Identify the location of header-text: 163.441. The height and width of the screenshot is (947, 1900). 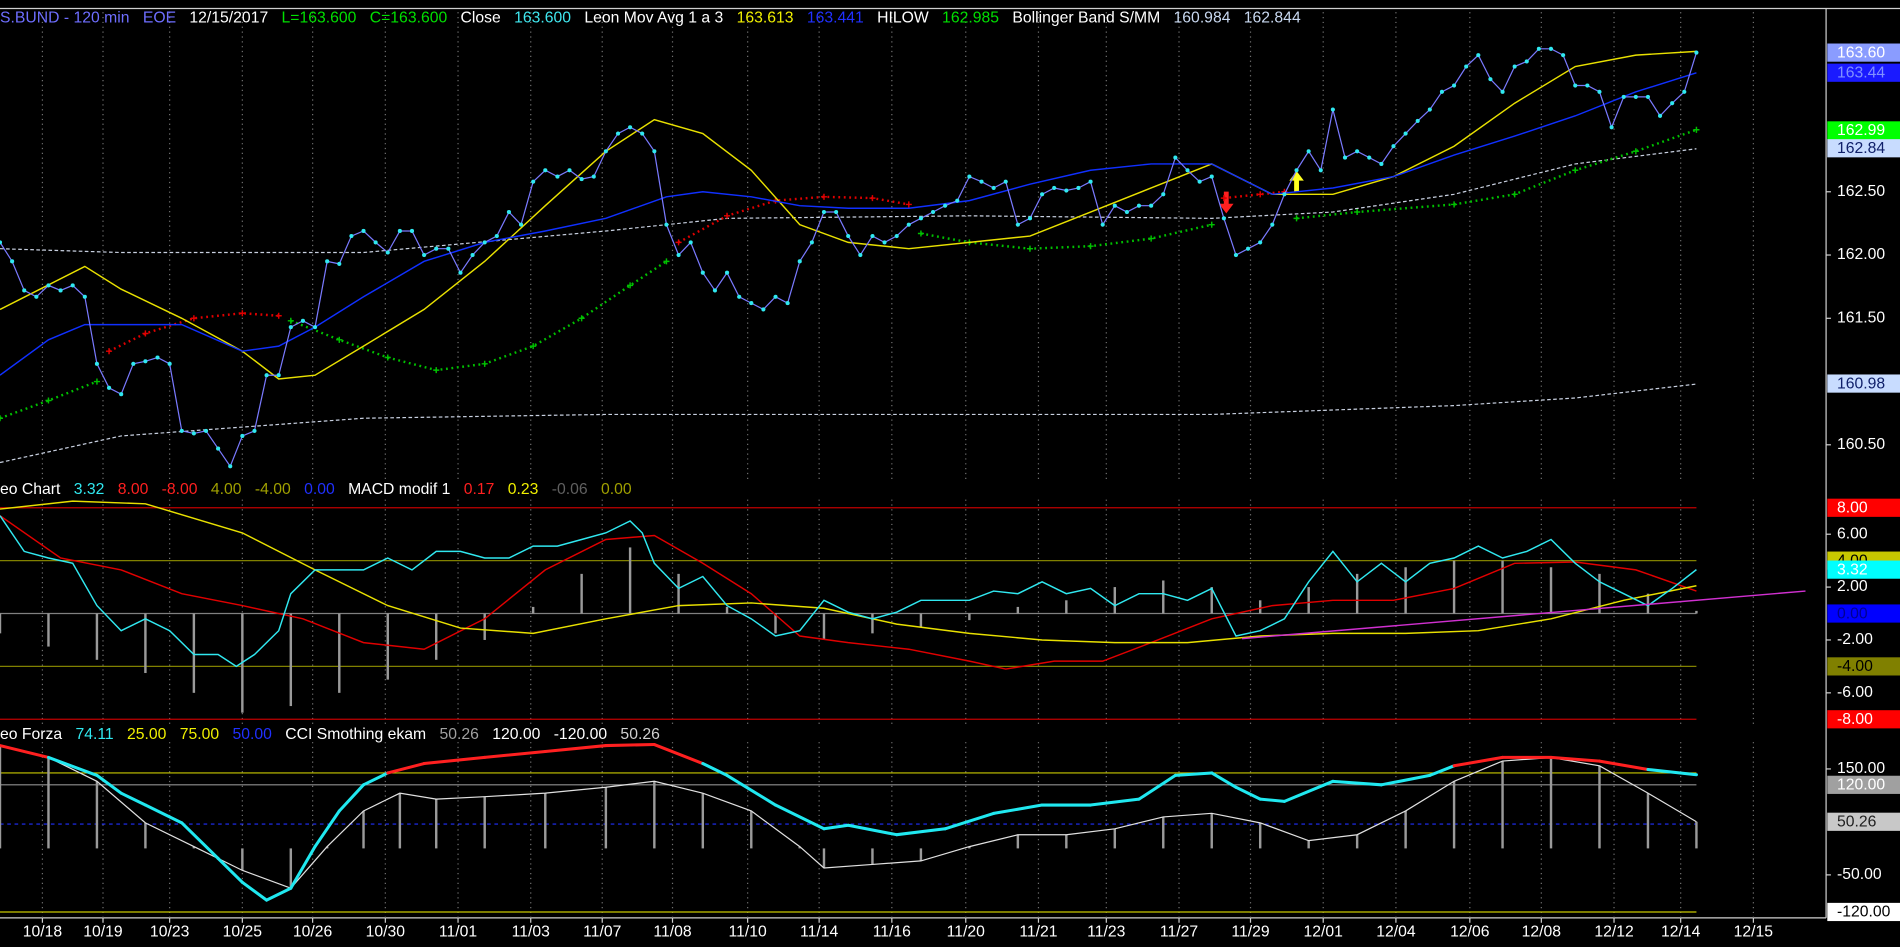
(835, 17).